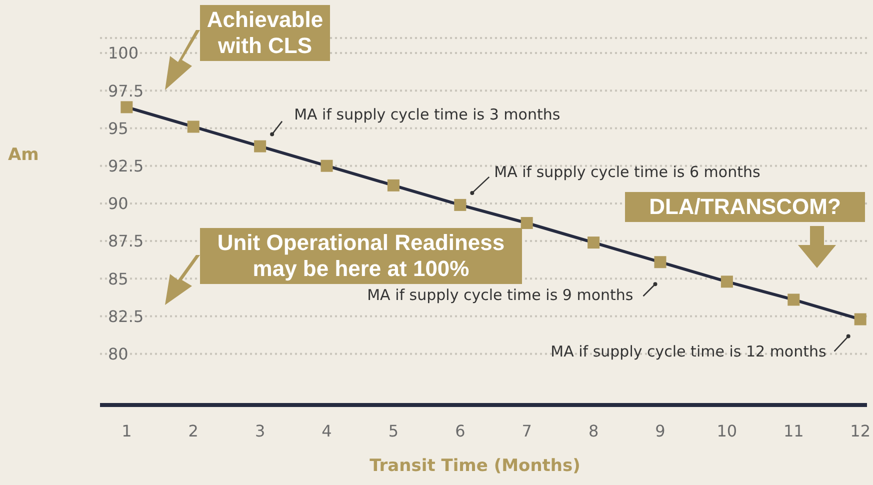 This screenshot has width=873, height=485. What do you see at coordinates (118, 204) in the screenshot?
I see `y-tick-label: 90` at bounding box center [118, 204].